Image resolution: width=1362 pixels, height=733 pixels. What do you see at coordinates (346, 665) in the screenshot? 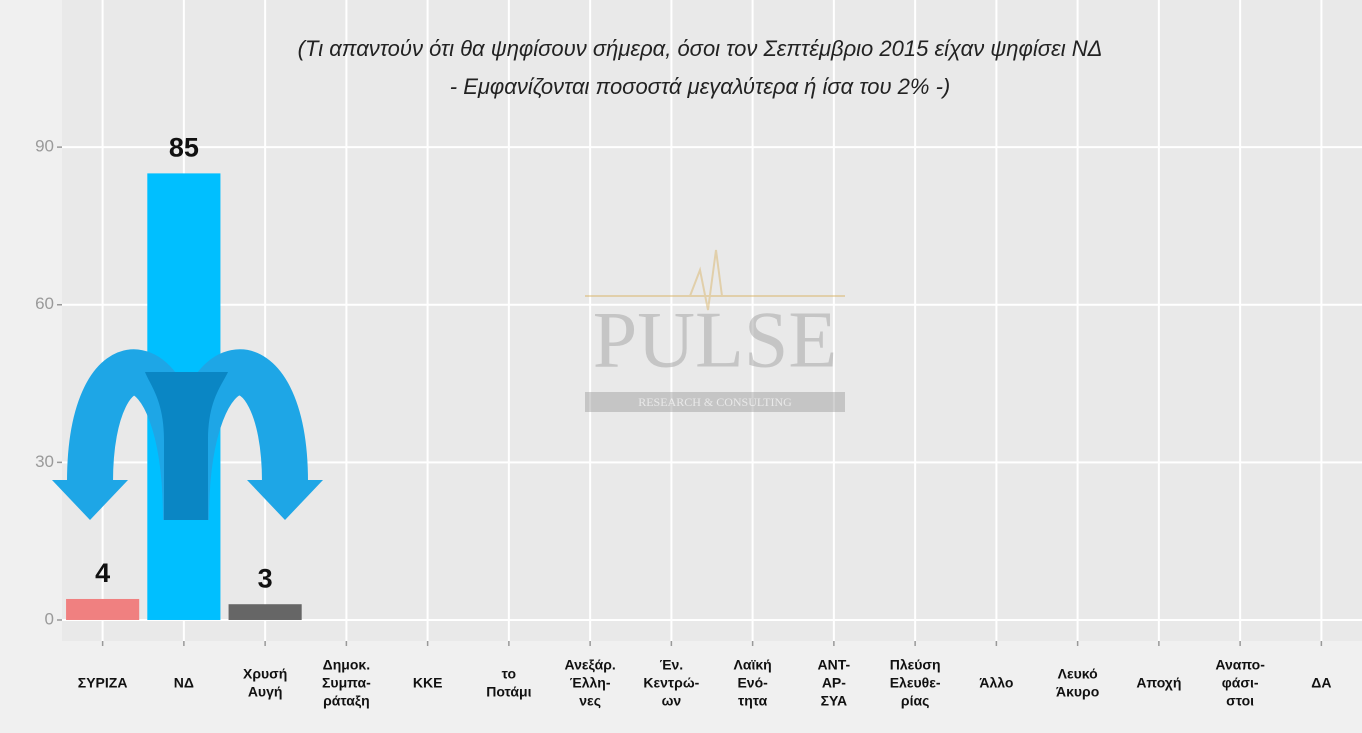
I see `x-tick-label: Δημοκ.` at bounding box center [346, 665].